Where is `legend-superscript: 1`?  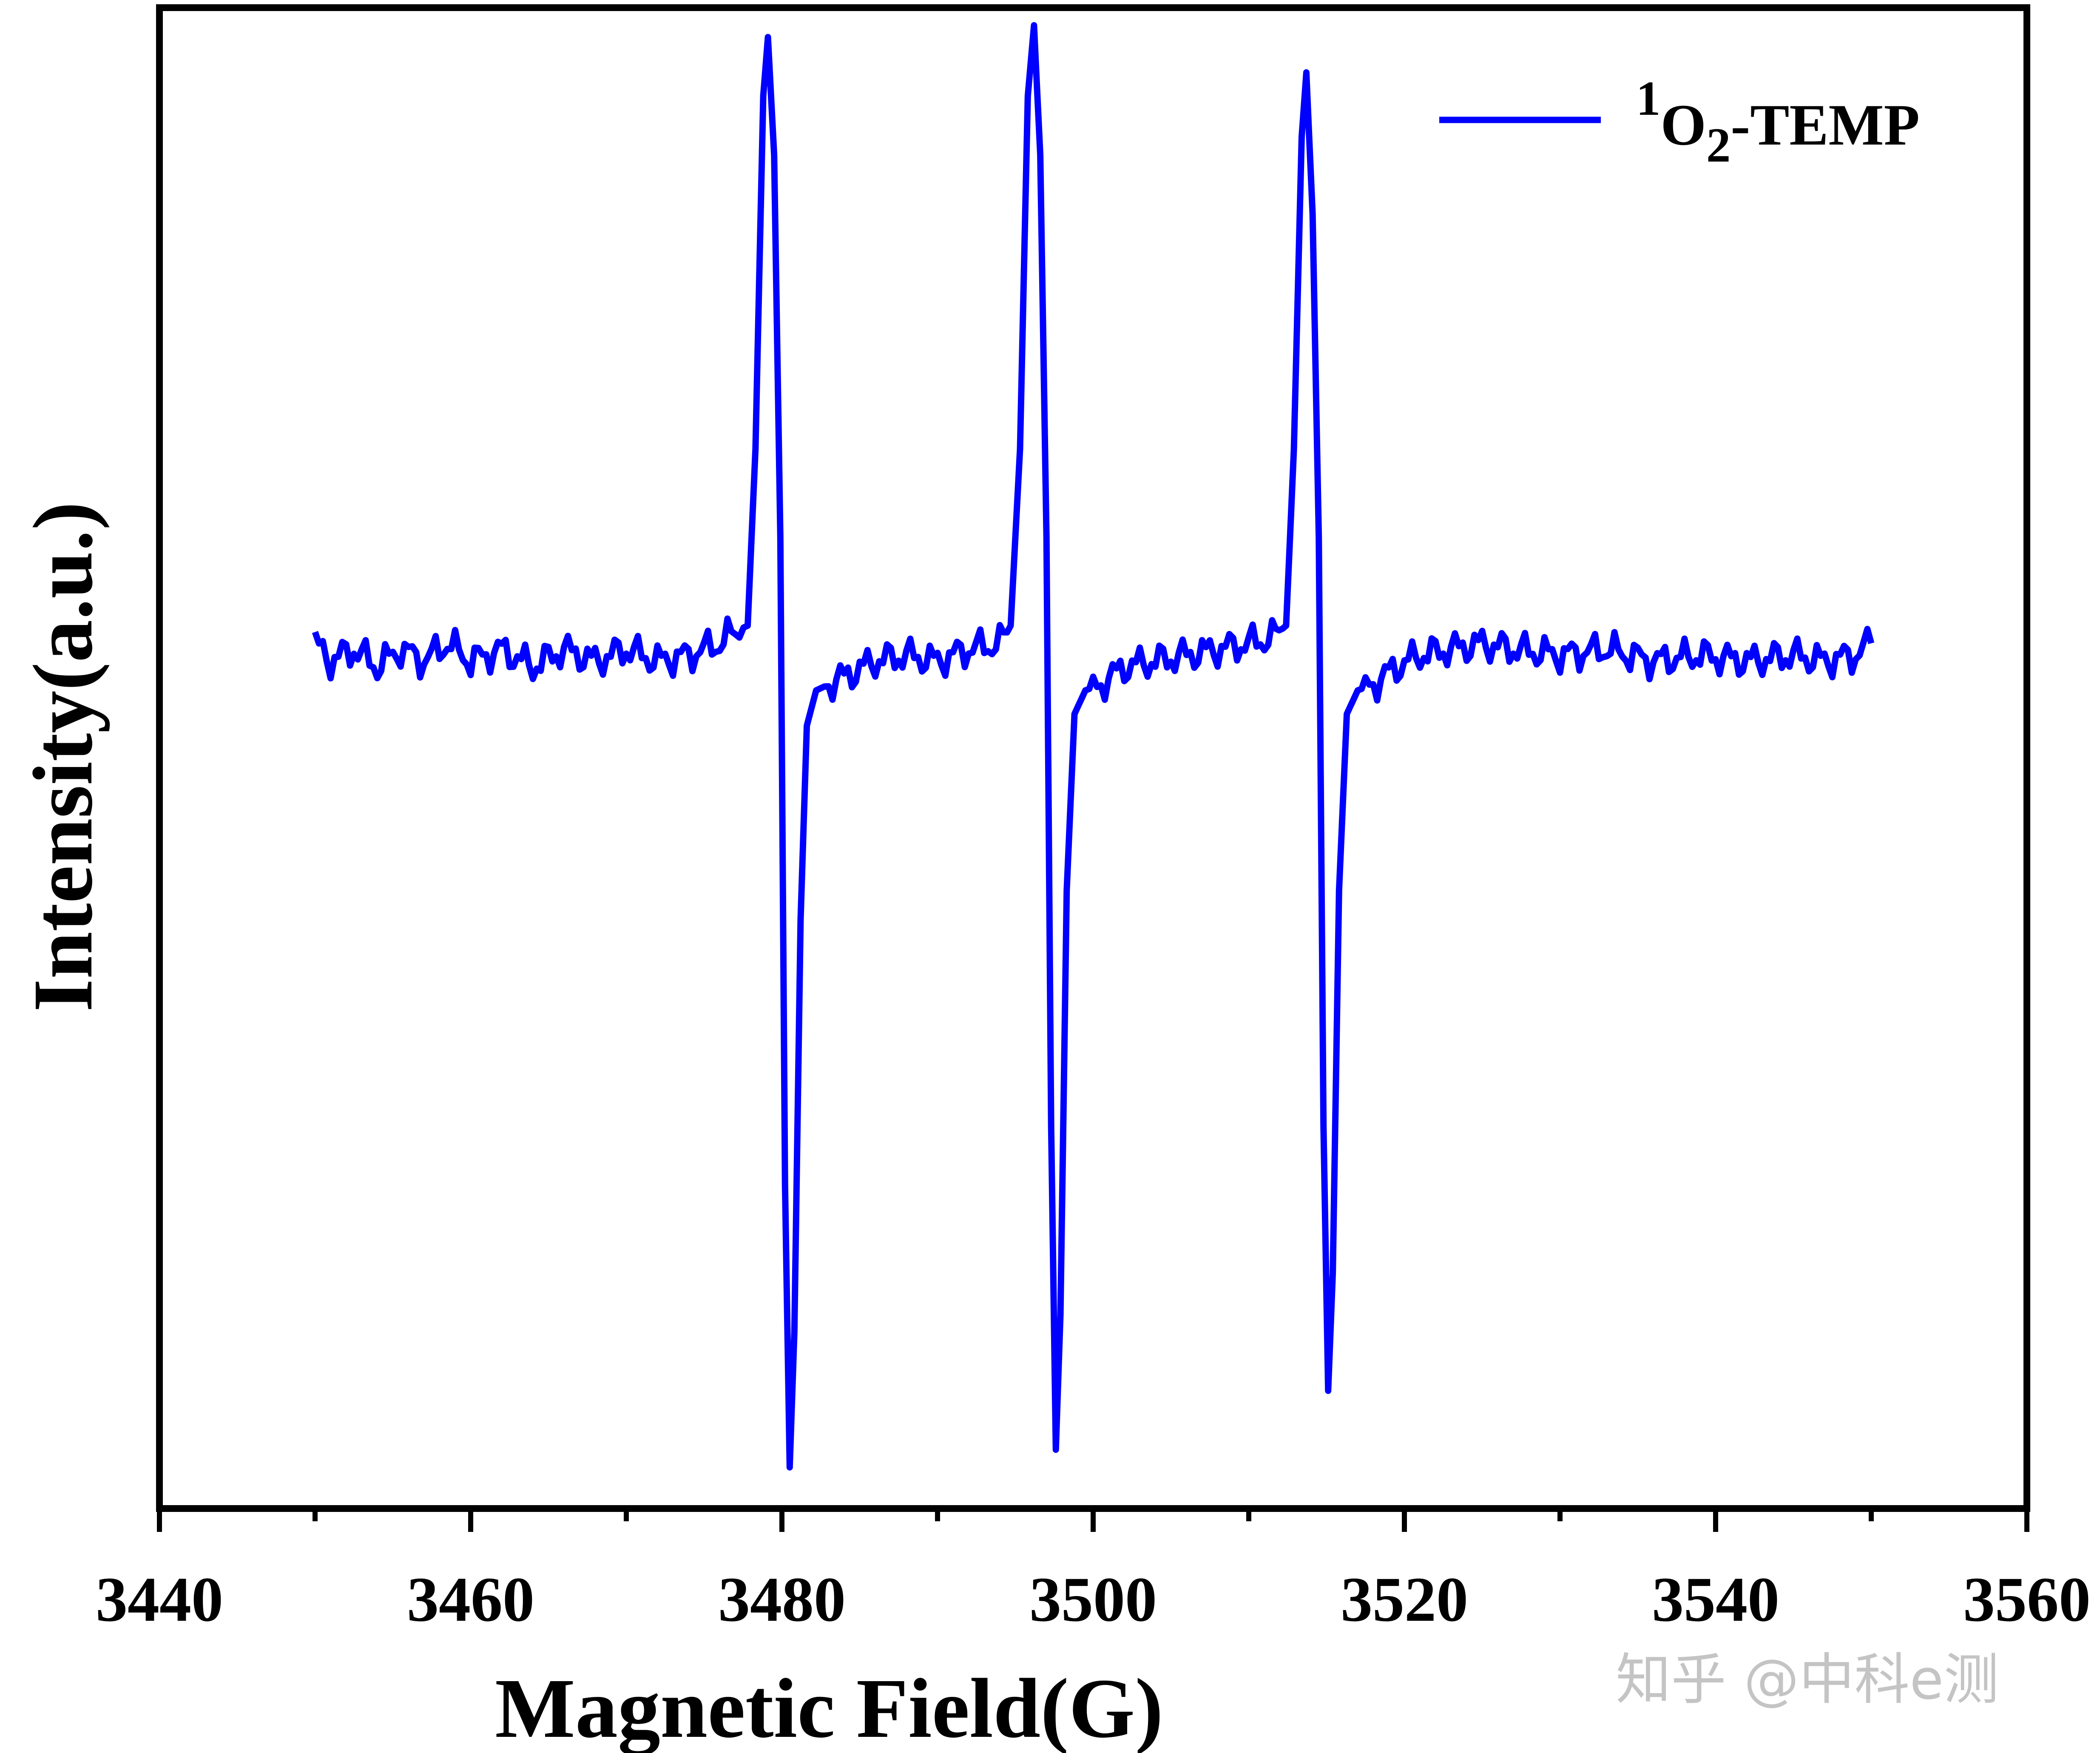
legend-superscript: 1 is located at coordinates (1648, 98).